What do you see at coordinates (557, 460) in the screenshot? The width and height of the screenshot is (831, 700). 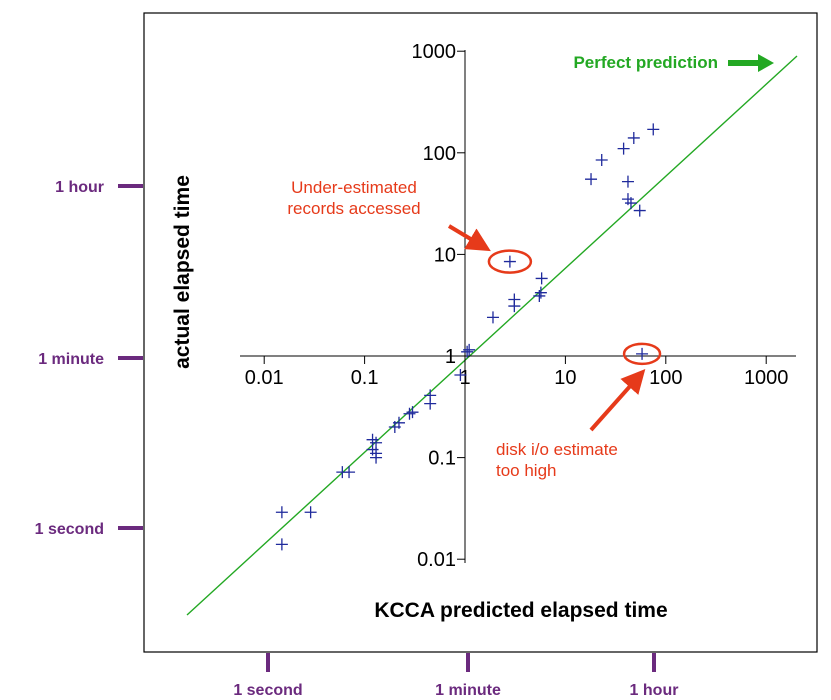 I see `annotation-disk-io: disk i/o estimate too high` at bounding box center [557, 460].